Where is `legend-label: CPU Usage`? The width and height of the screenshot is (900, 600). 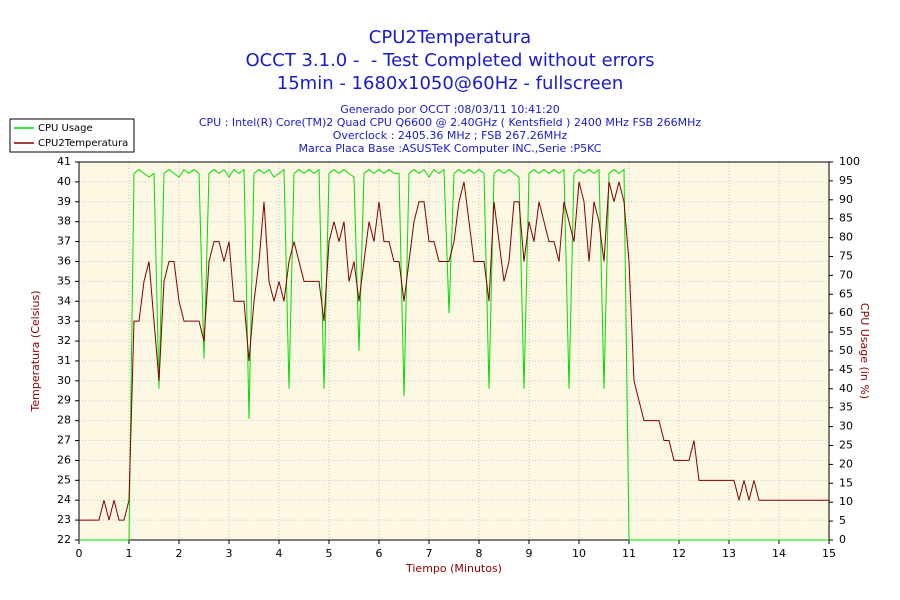
legend-label: CPU Usage is located at coordinates (65, 128).